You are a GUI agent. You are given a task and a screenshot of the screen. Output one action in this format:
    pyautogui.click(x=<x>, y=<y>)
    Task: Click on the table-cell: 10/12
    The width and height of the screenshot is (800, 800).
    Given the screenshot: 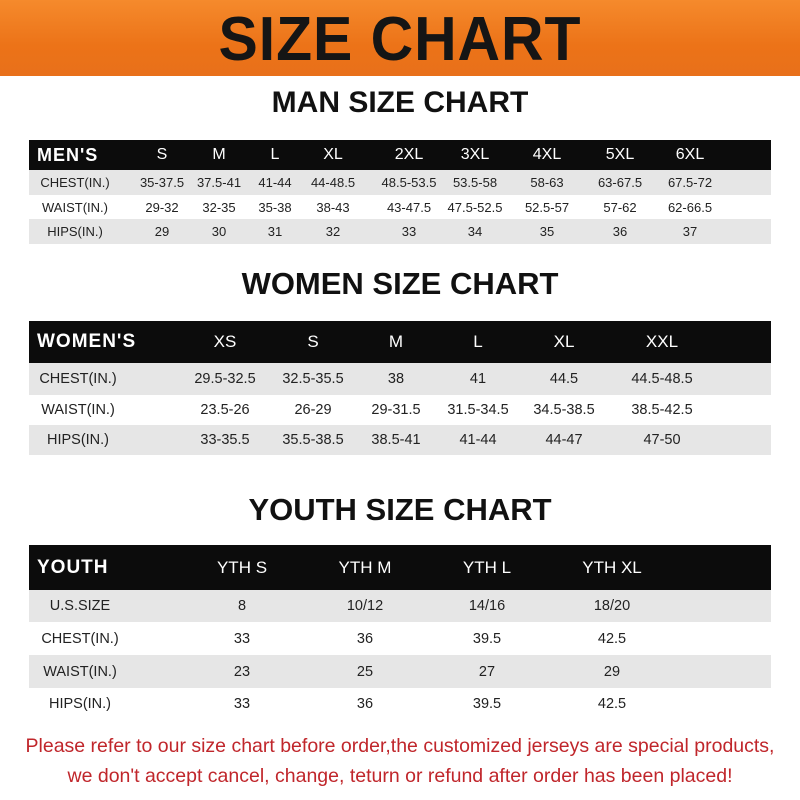 What is the action you would take?
    pyautogui.click(x=365, y=606)
    